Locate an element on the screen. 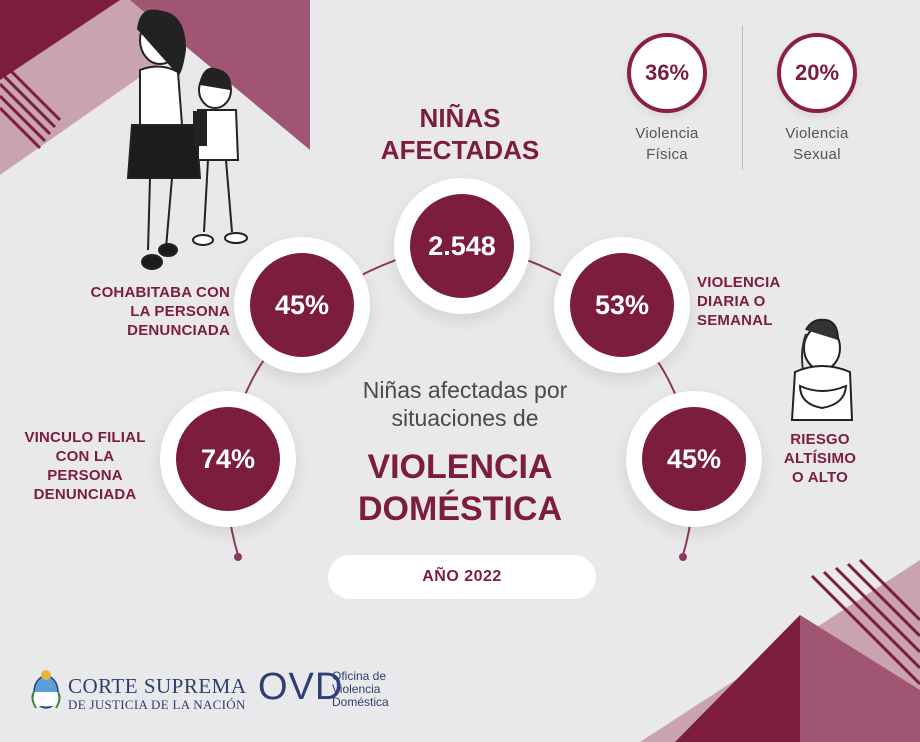  girl-arms-crossed-illustration is located at coordinates (822, 369).